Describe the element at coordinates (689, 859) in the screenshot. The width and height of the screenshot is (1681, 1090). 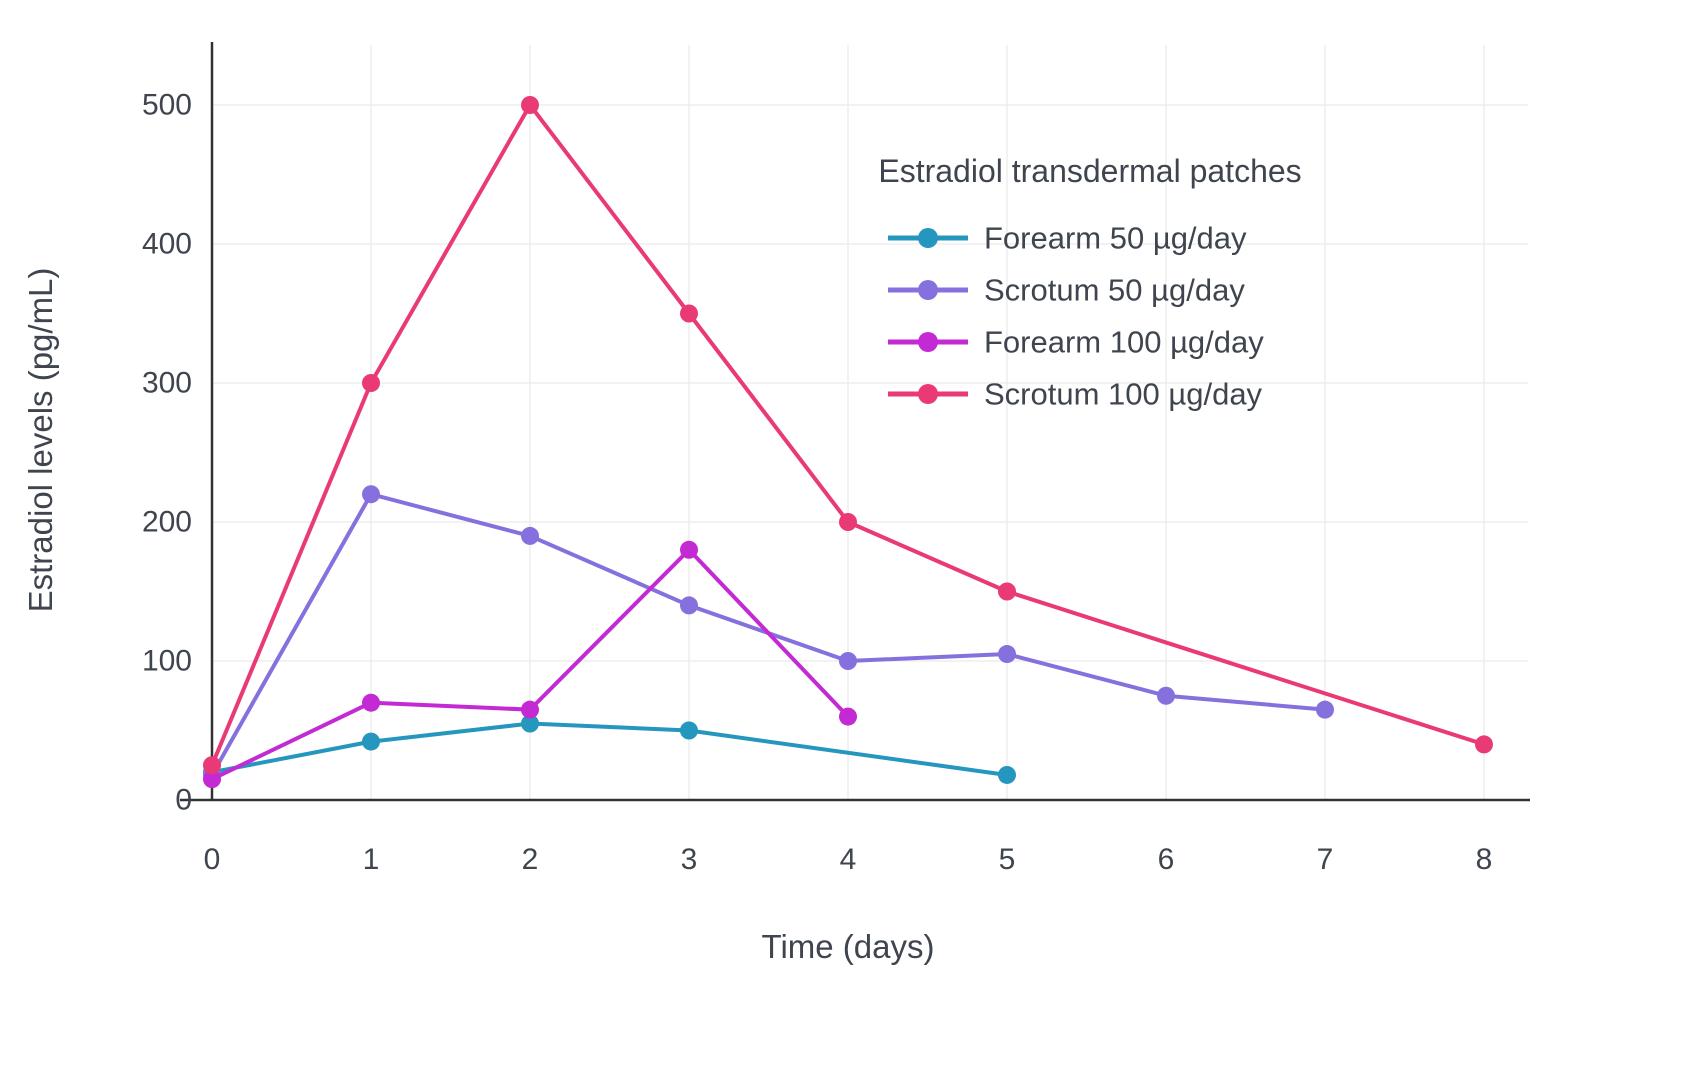
I see `x-tick-label: 3` at that location.